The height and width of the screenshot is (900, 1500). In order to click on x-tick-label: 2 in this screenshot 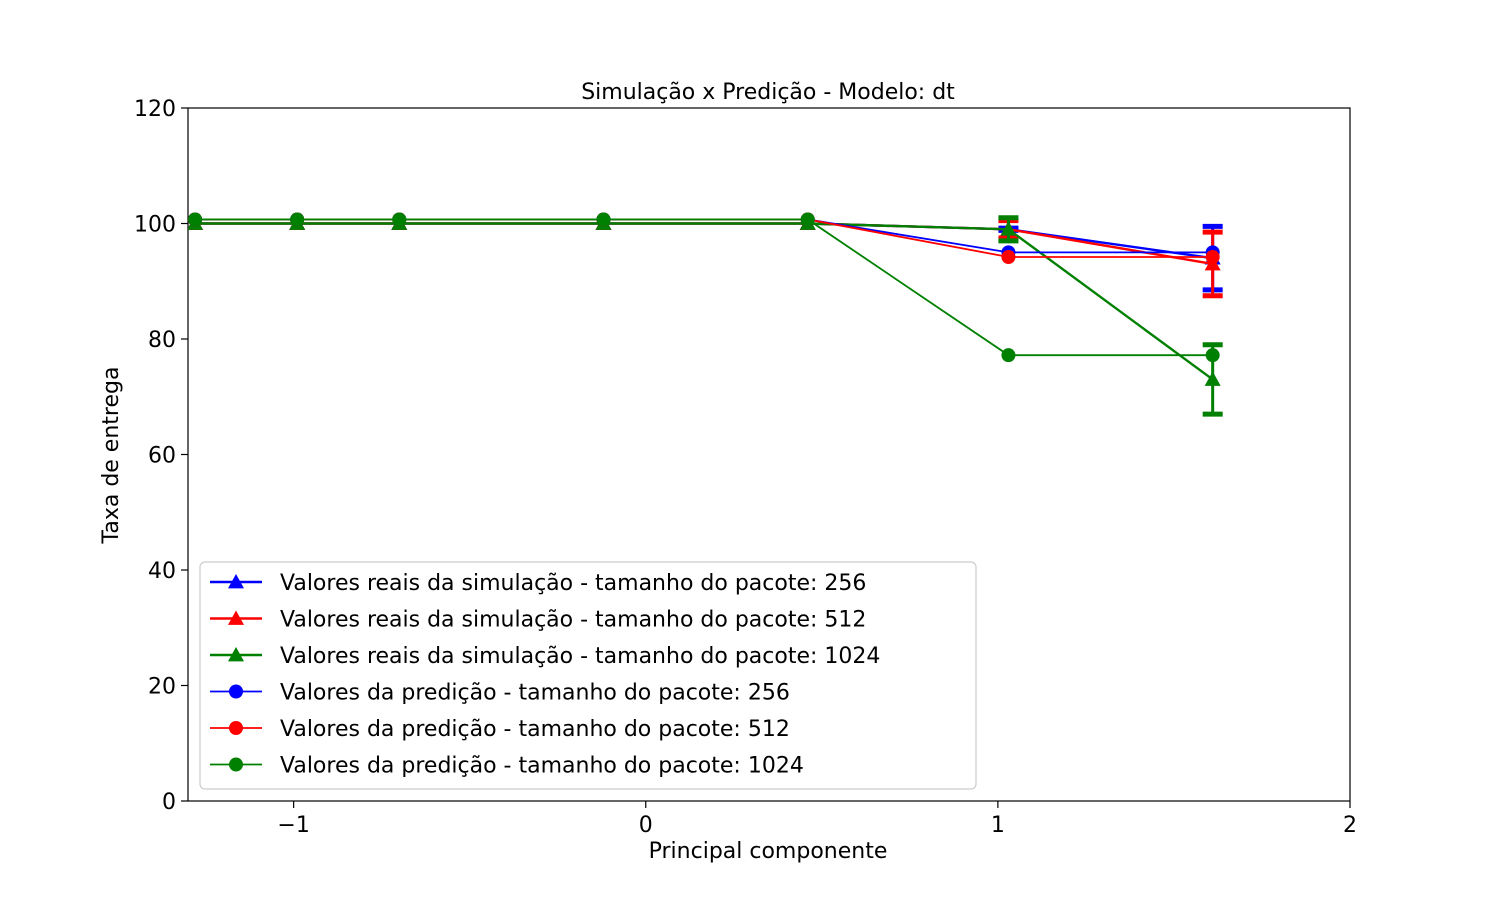, I will do `click(1350, 825)`.